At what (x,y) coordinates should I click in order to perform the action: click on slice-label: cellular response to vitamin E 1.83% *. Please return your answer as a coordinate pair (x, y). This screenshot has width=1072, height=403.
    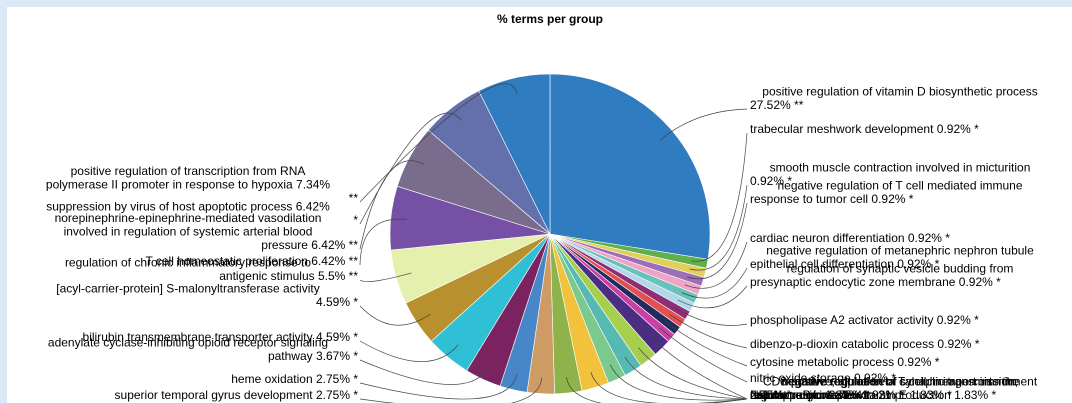
    Looking at the image, I should click on (851, 395).